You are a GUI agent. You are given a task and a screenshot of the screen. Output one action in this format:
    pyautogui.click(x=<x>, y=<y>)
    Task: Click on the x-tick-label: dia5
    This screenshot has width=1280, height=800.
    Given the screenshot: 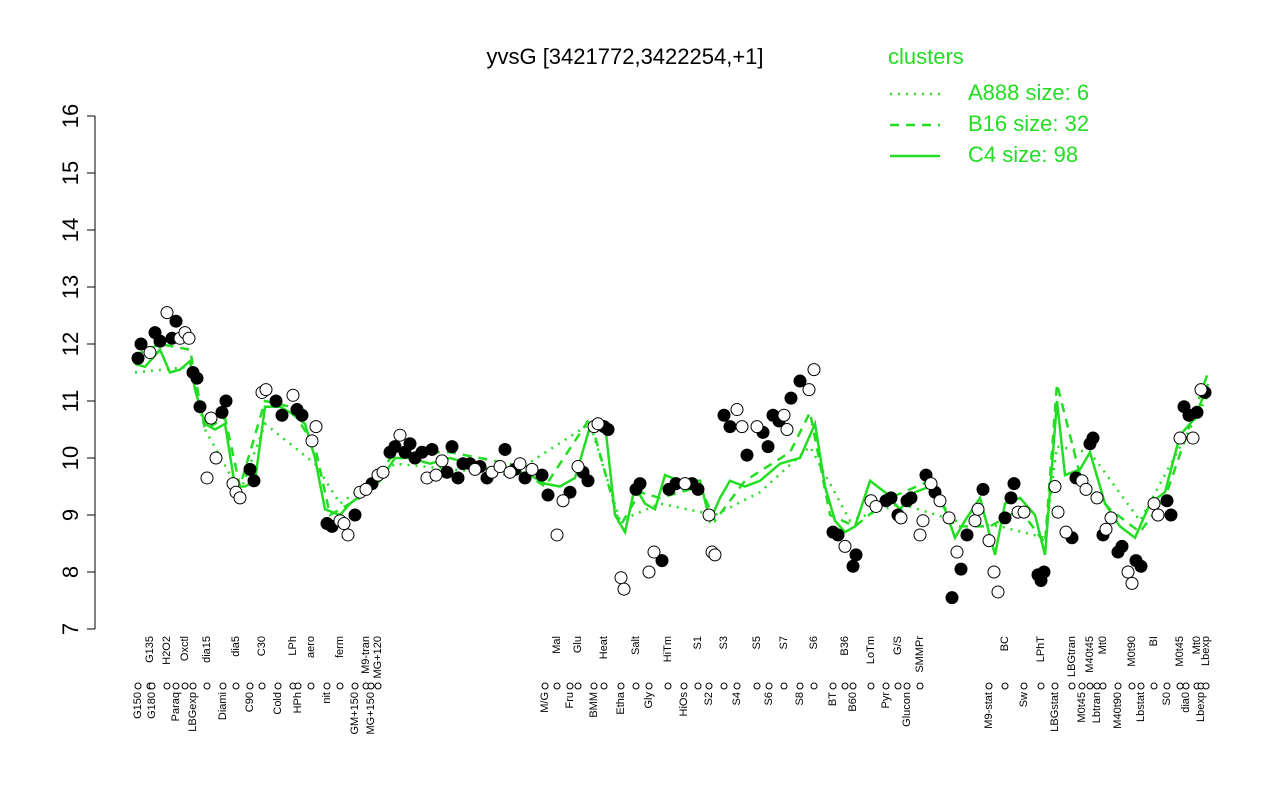 What is the action you would take?
    pyautogui.click(x=236, y=646)
    